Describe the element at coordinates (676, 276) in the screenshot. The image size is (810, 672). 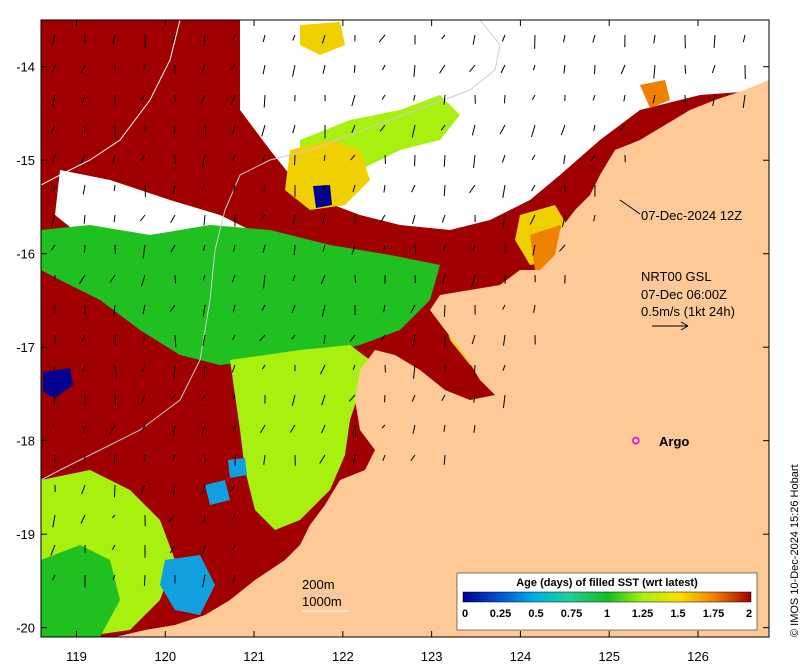
I see `current-source-label: NRT00 GSL` at that location.